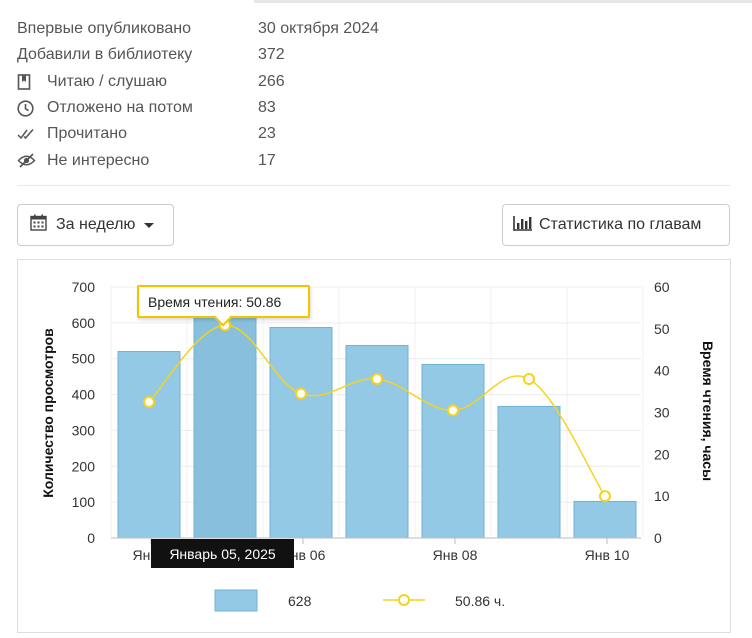  What do you see at coordinates (300, 601) in the screenshot?
I see `legend-bar-label: 628` at bounding box center [300, 601].